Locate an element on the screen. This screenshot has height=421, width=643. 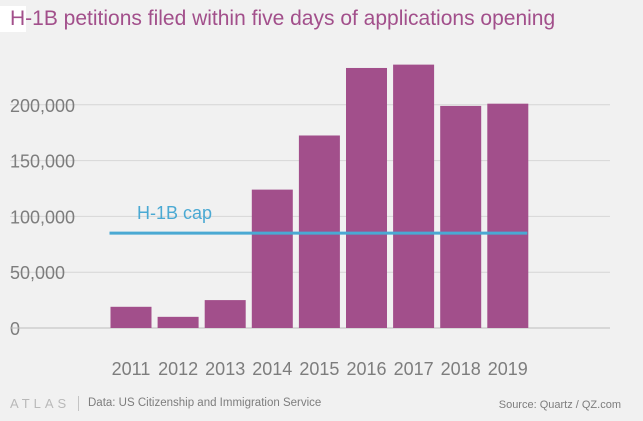
x-tick-label: 2013 is located at coordinates (225, 369).